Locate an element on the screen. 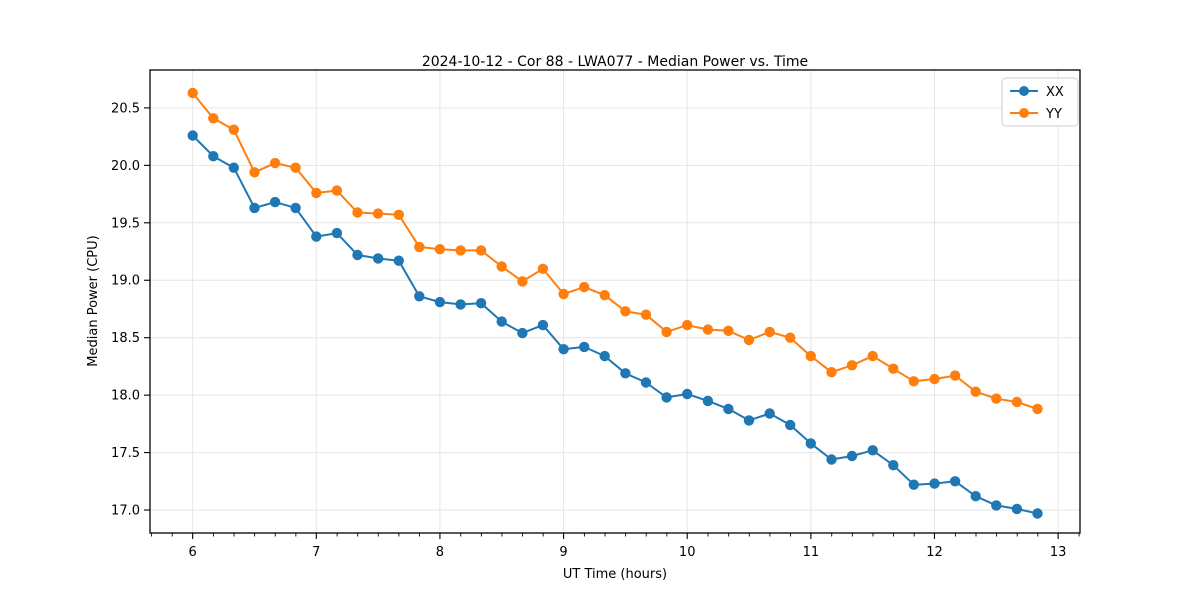 Image resolution: width=1200 pixels, height=604 pixels. x-tick-label: 11 is located at coordinates (811, 552).